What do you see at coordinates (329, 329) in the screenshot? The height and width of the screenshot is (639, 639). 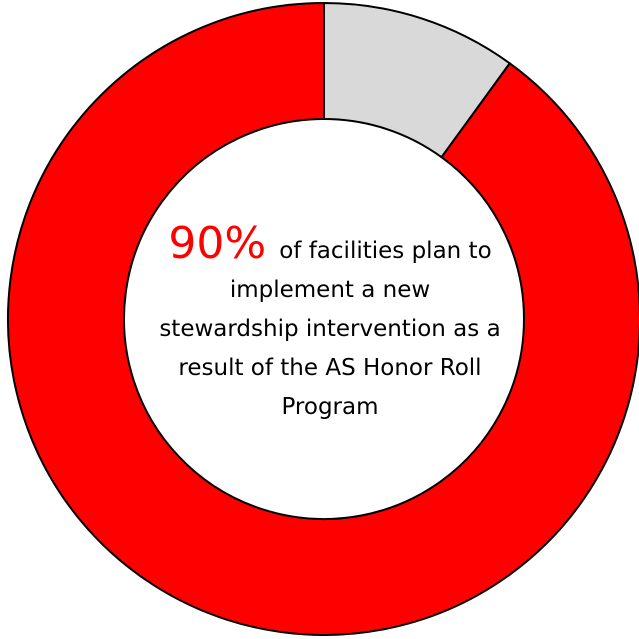 I see `annotation-line: stewardship intervention as a` at bounding box center [329, 329].